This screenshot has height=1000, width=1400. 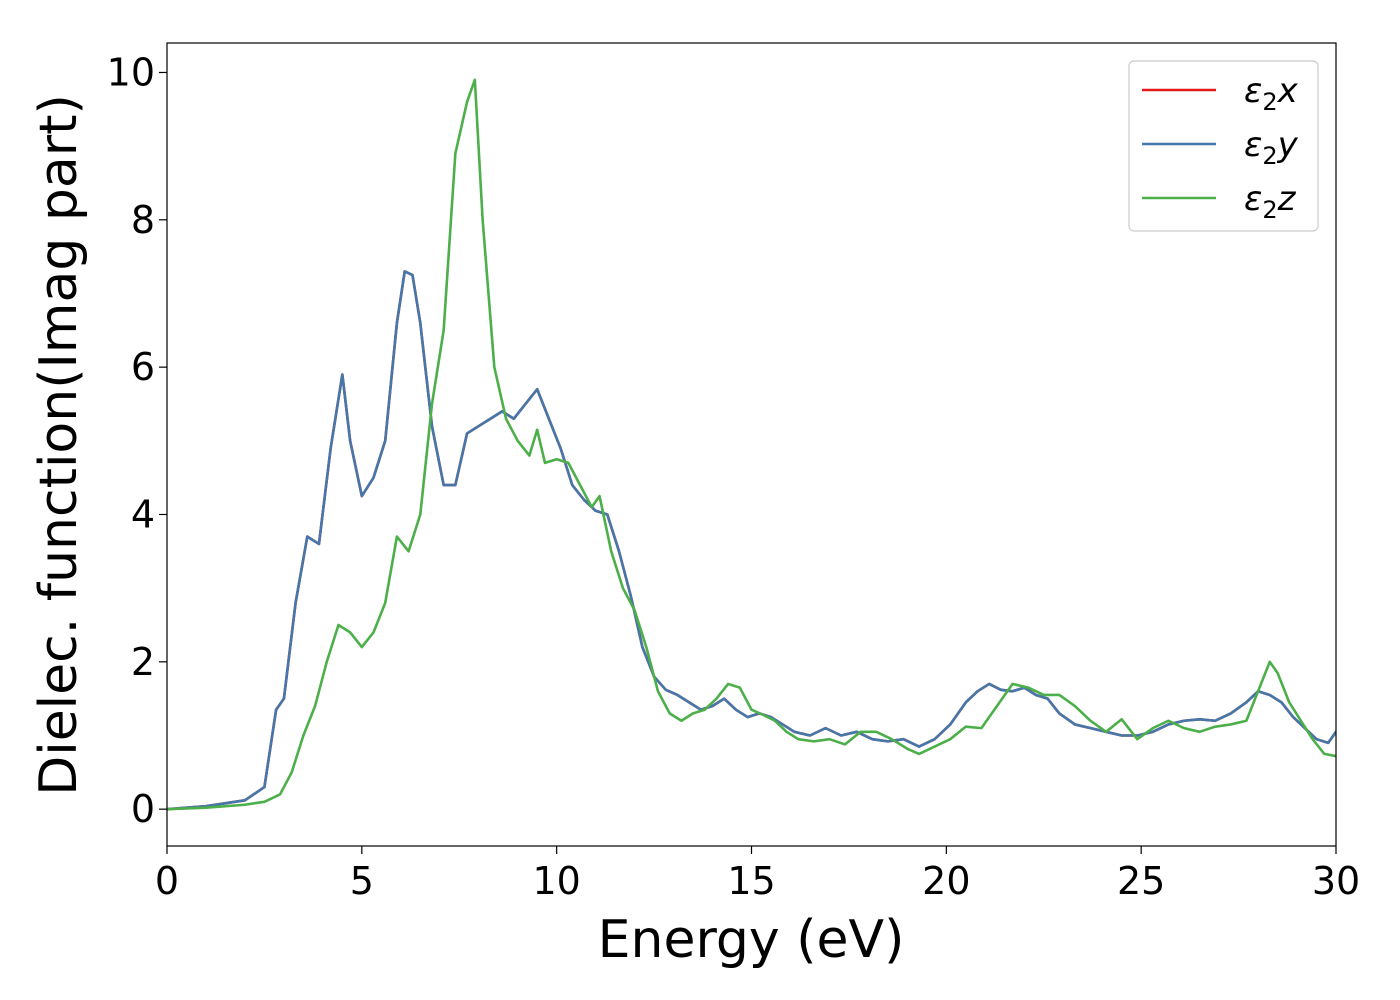 I want to click on legend-box, so click(x=1223, y=146).